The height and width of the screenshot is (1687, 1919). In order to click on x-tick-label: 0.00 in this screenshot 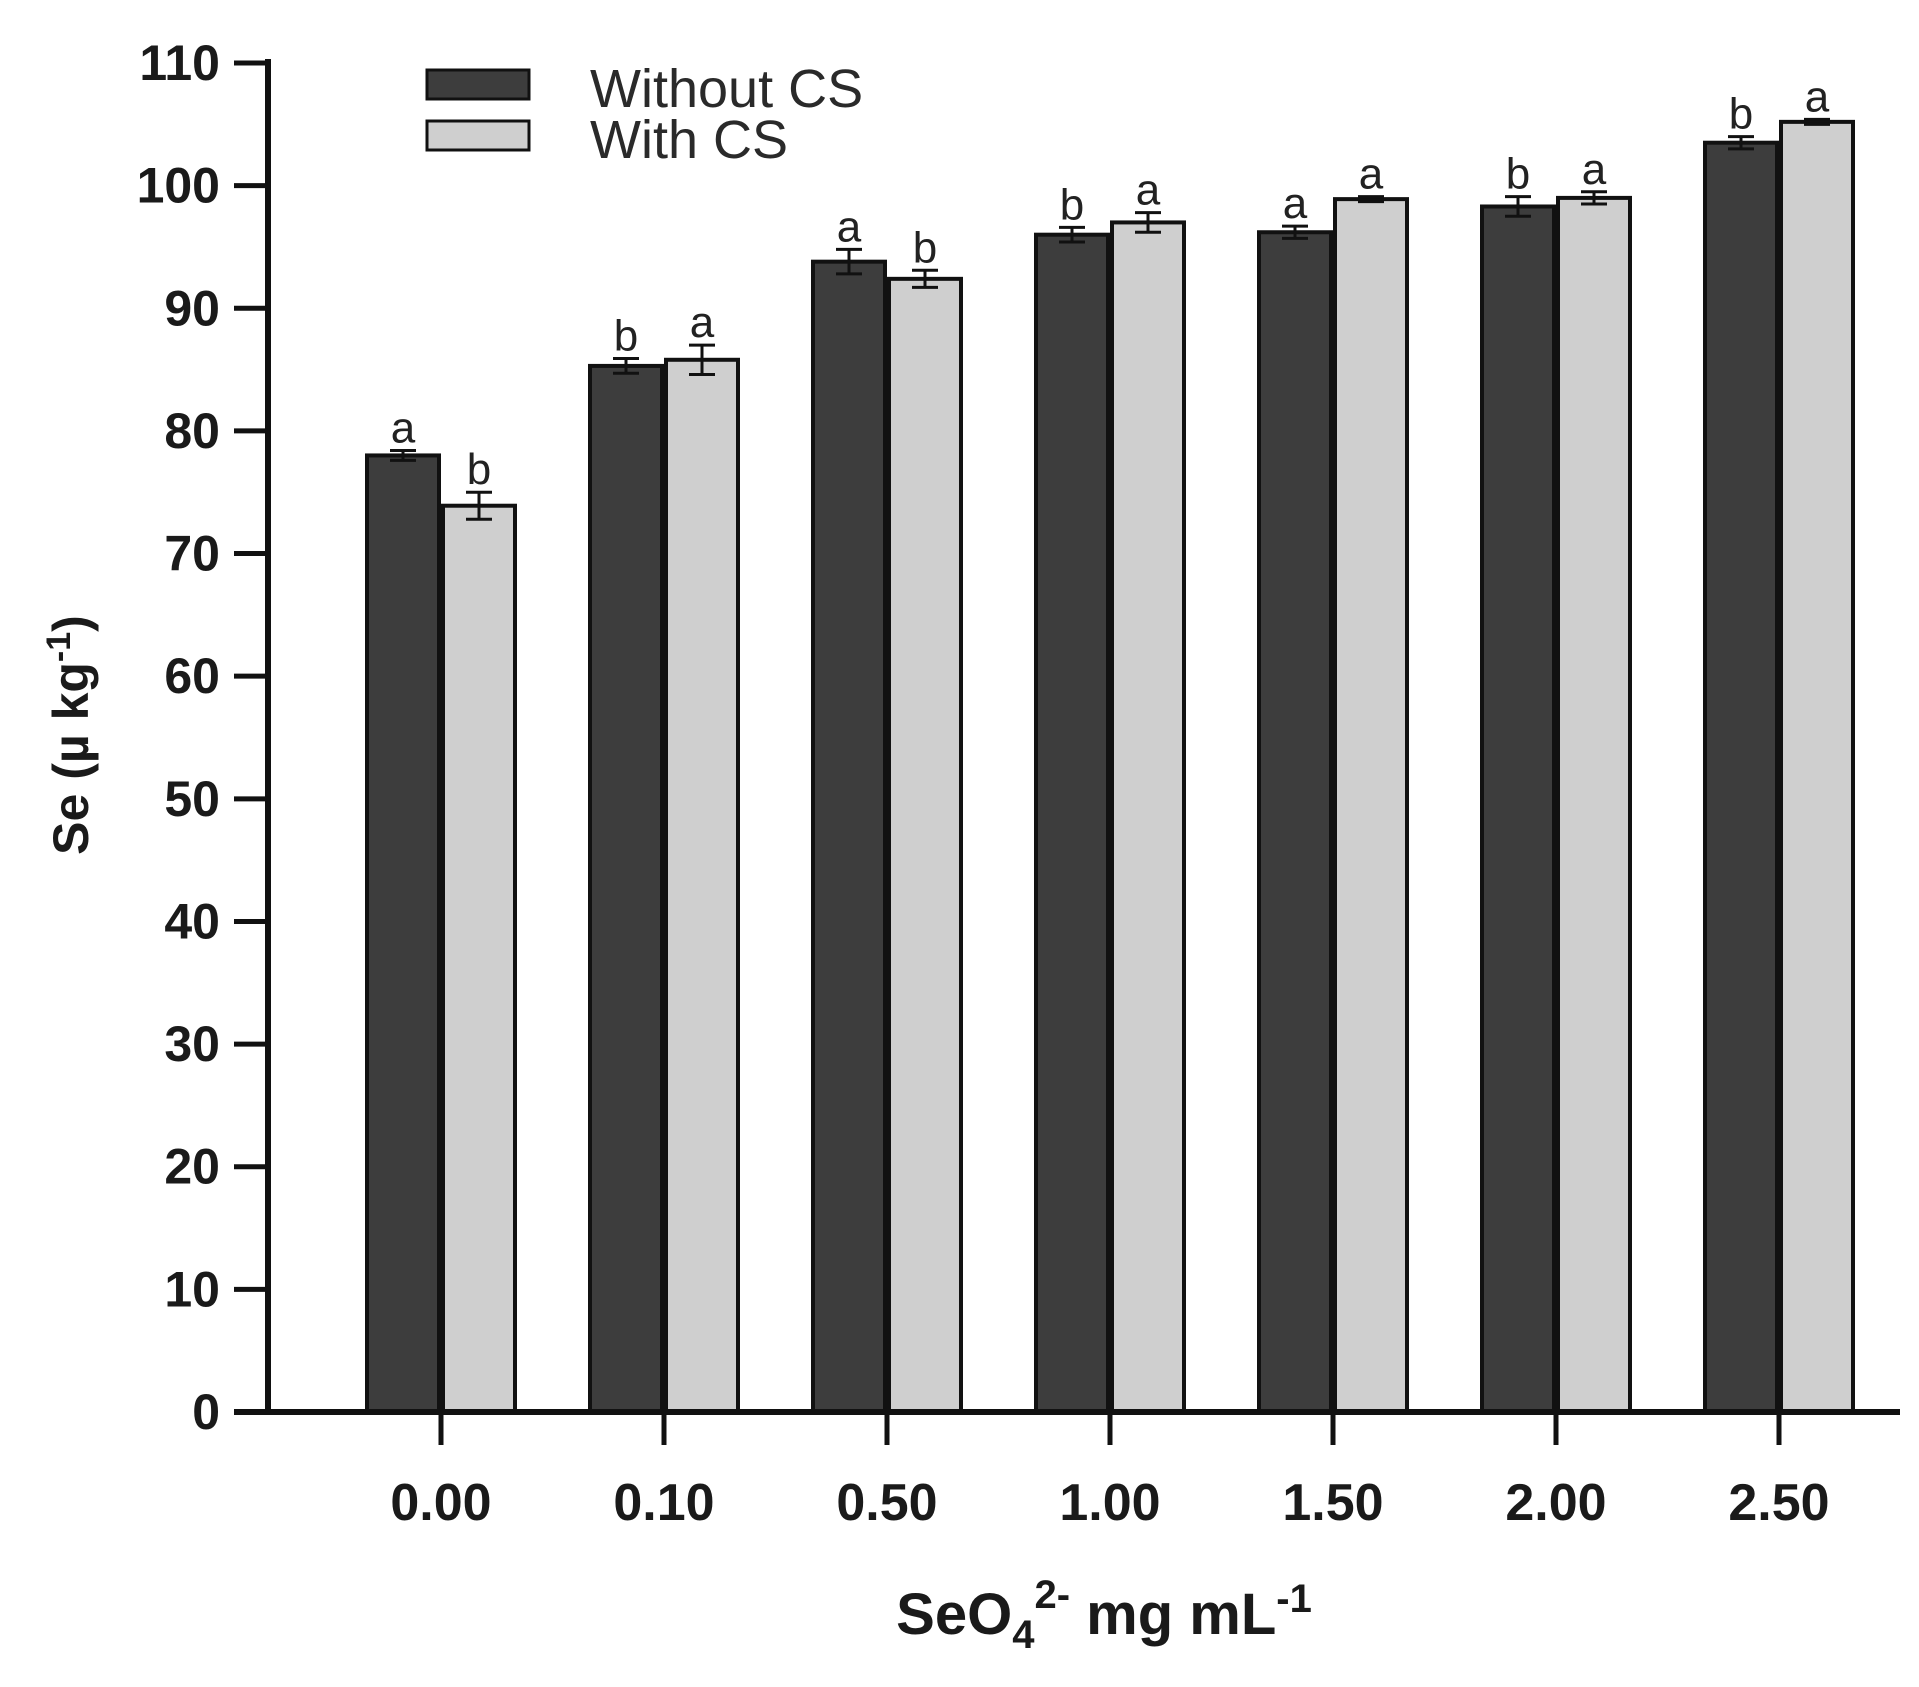, I will do `click(440, 1503)`.